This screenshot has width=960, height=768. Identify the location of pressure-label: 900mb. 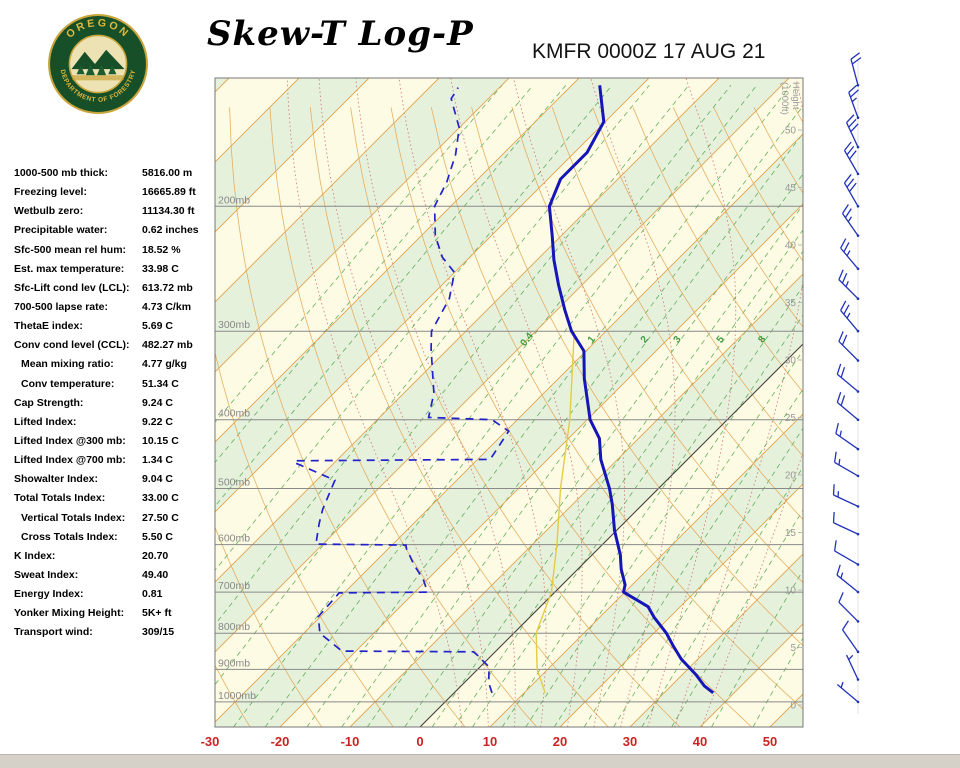
(234, 663).